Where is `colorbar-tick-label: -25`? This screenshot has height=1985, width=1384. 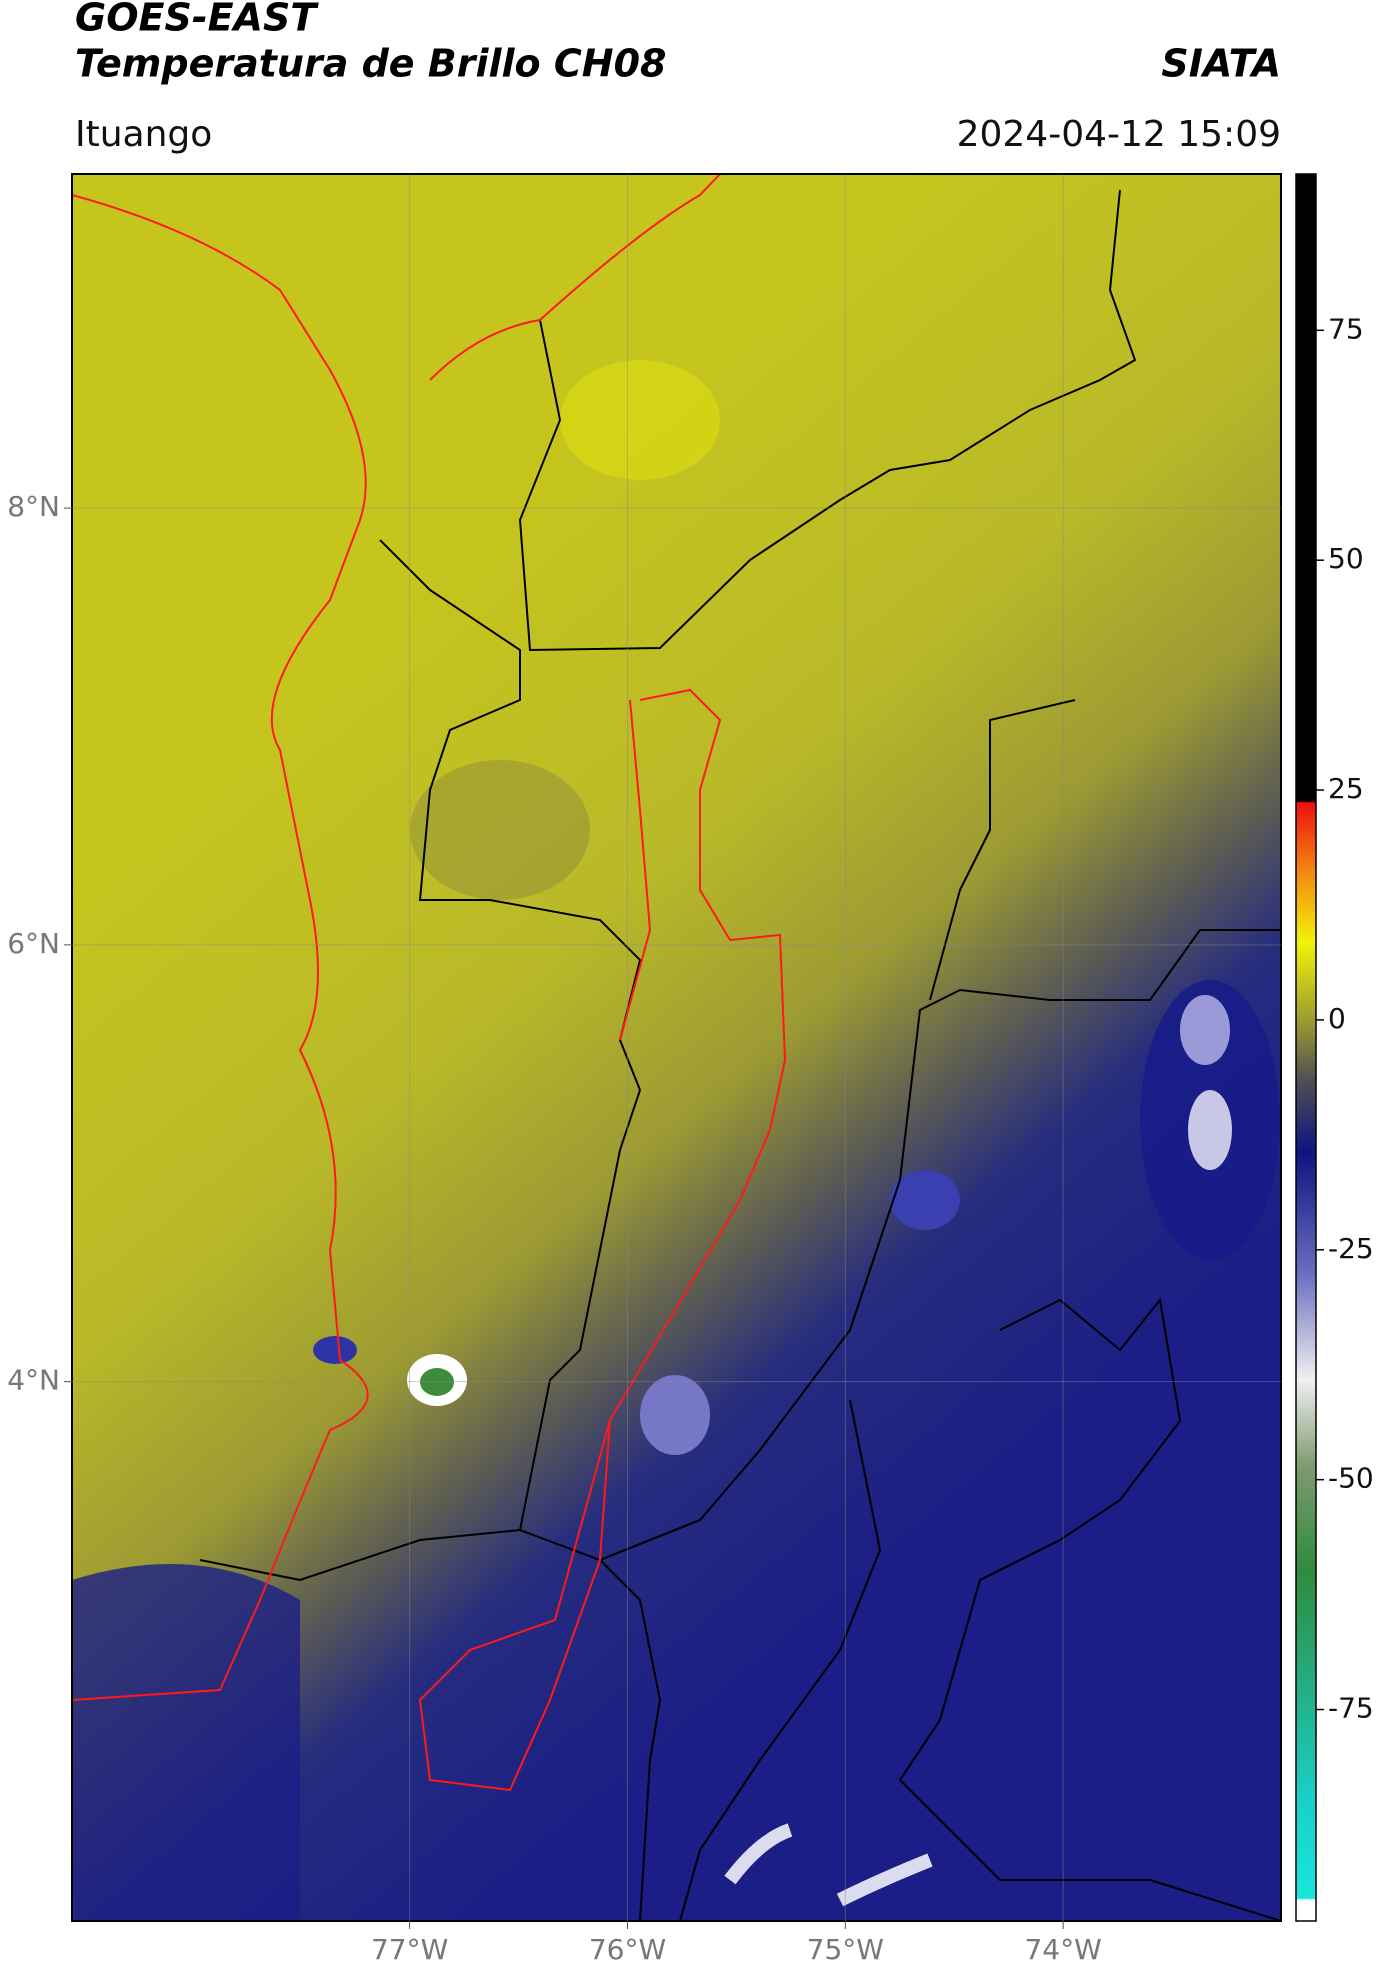 colorbar-tick-label: -25 is located at coordinates (1351, 1248).